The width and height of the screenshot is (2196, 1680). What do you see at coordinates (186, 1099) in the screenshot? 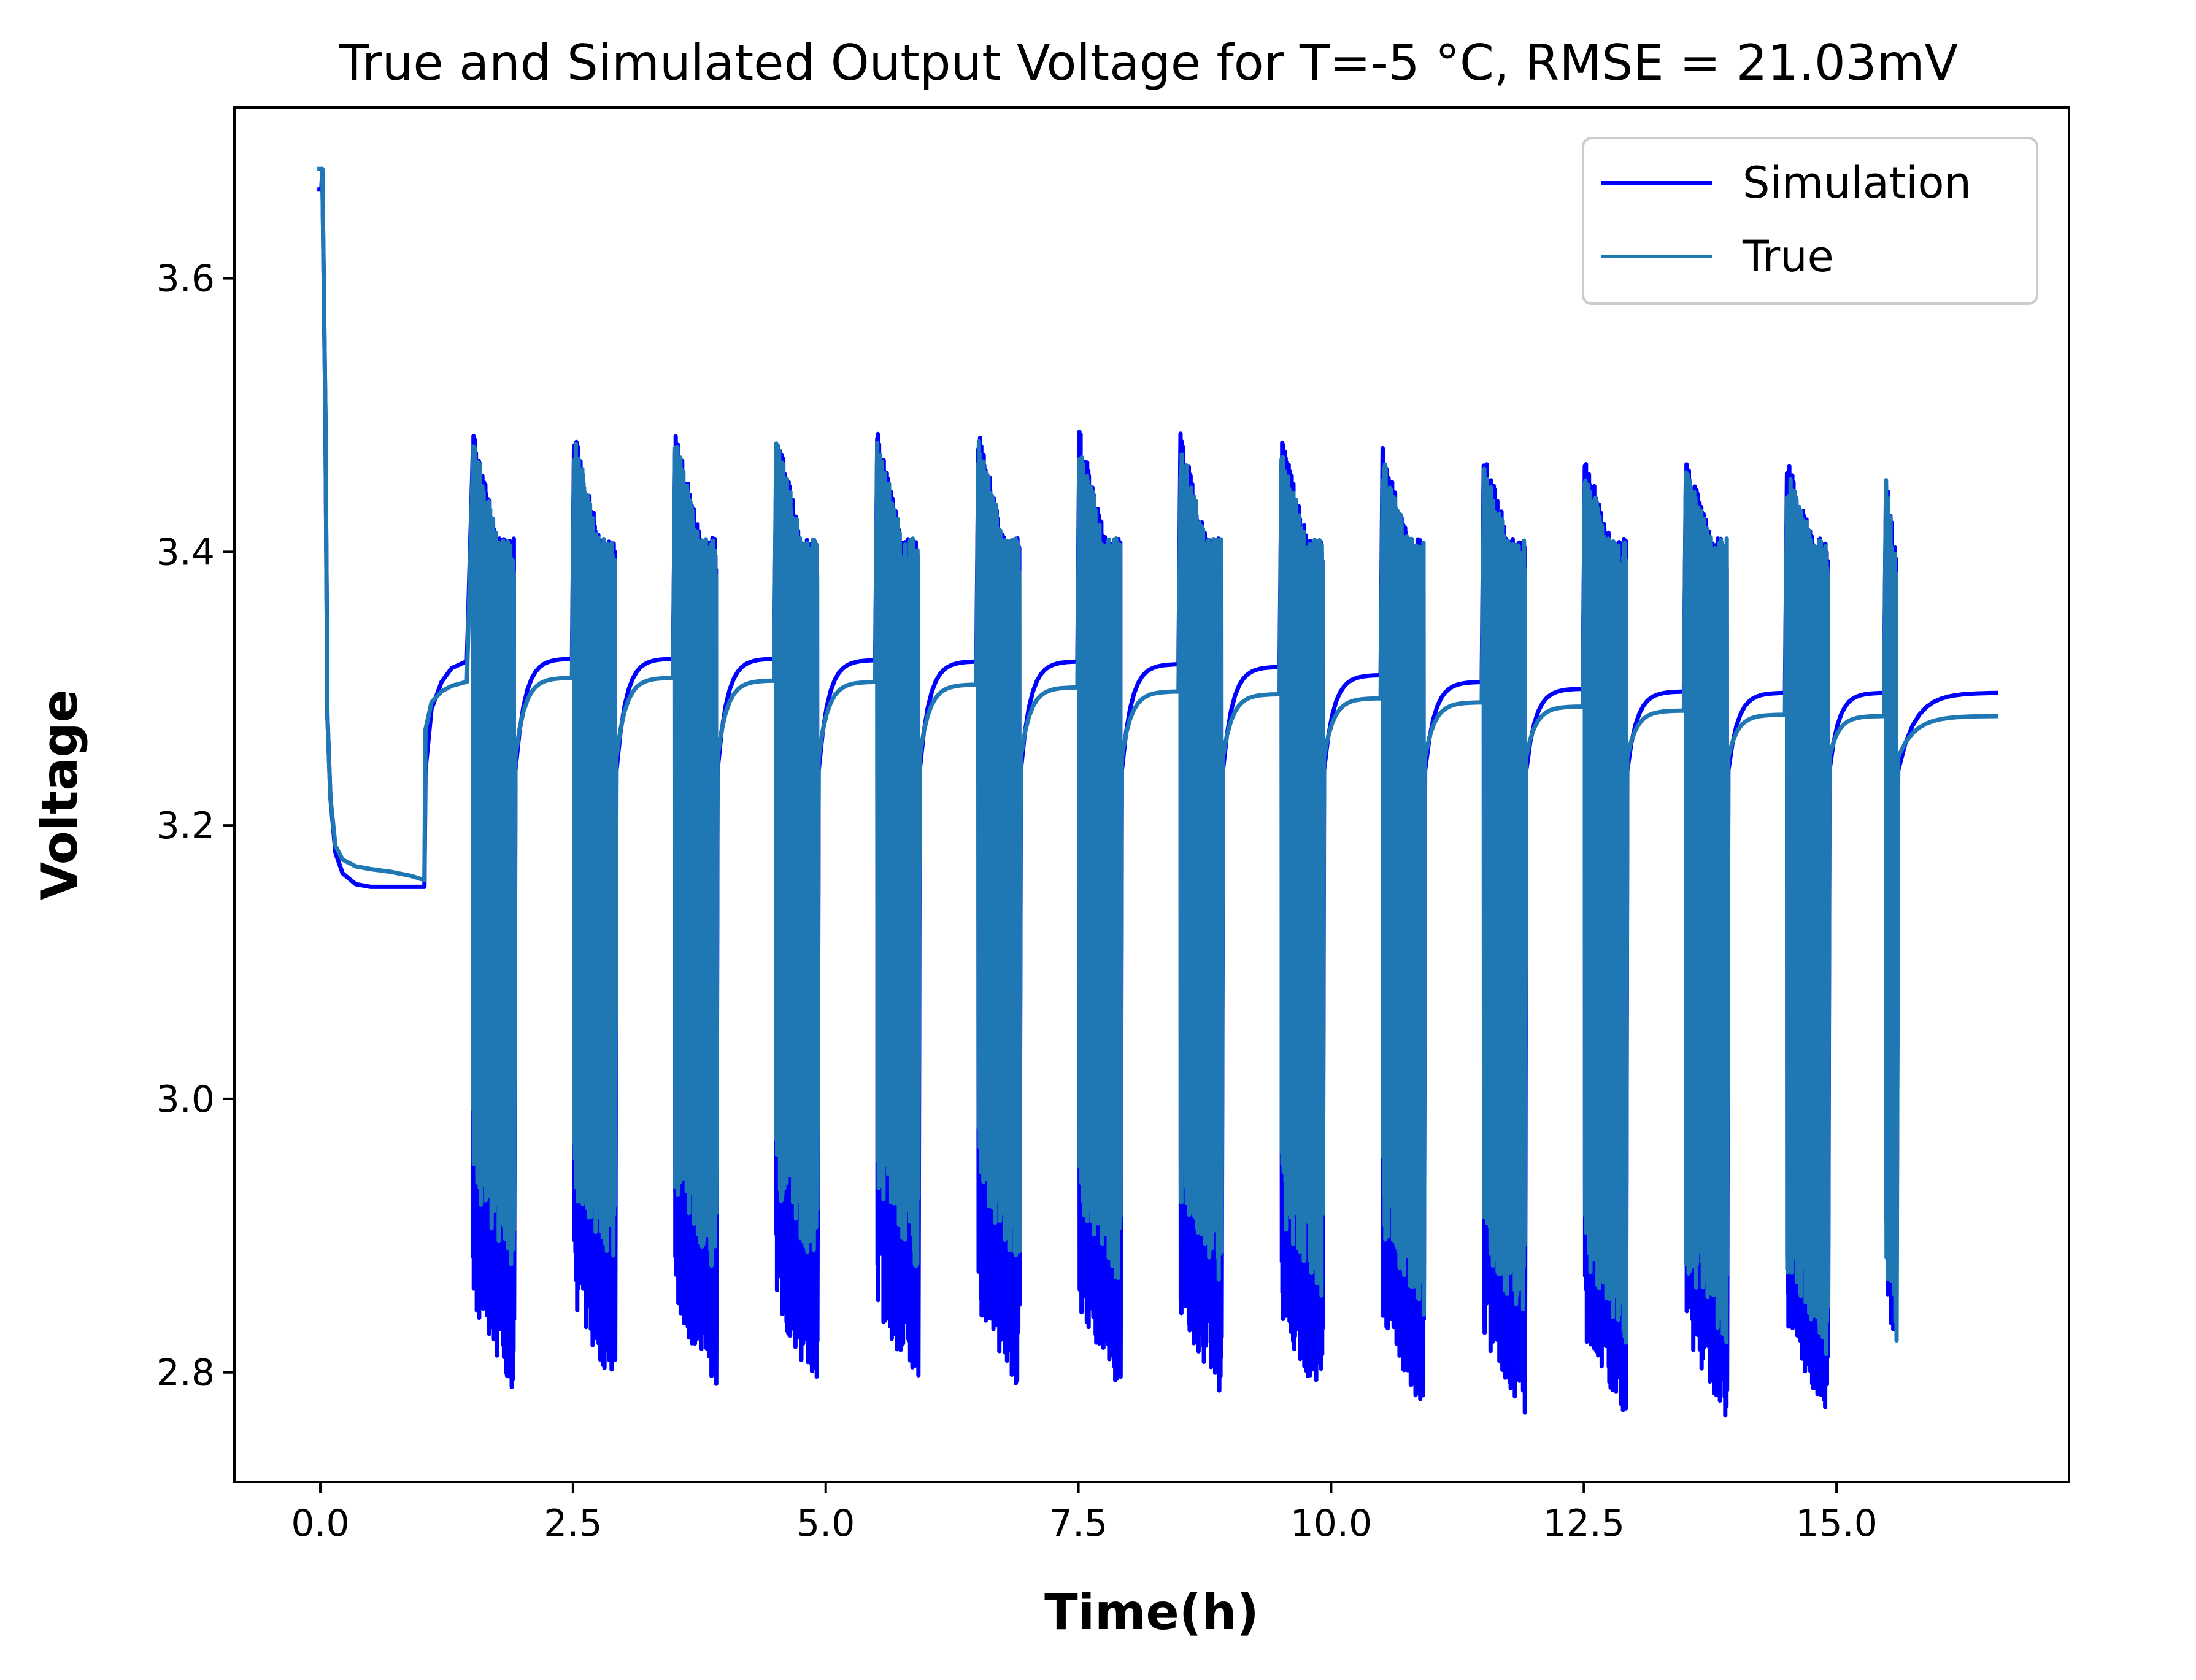
I see `y-tick-label: 3.0` at bounding box center [186, 1099].